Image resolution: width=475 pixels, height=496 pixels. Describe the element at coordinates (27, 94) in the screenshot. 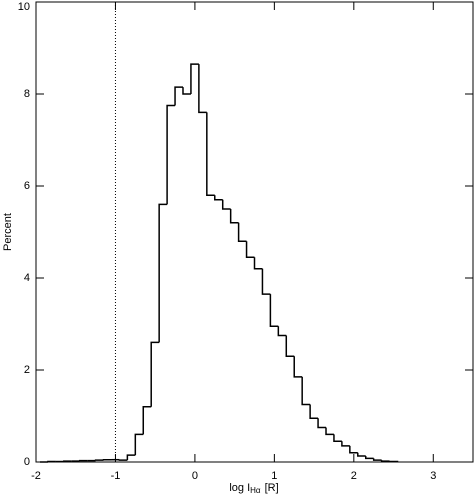

I see `y-tick-label: 8` at that location.